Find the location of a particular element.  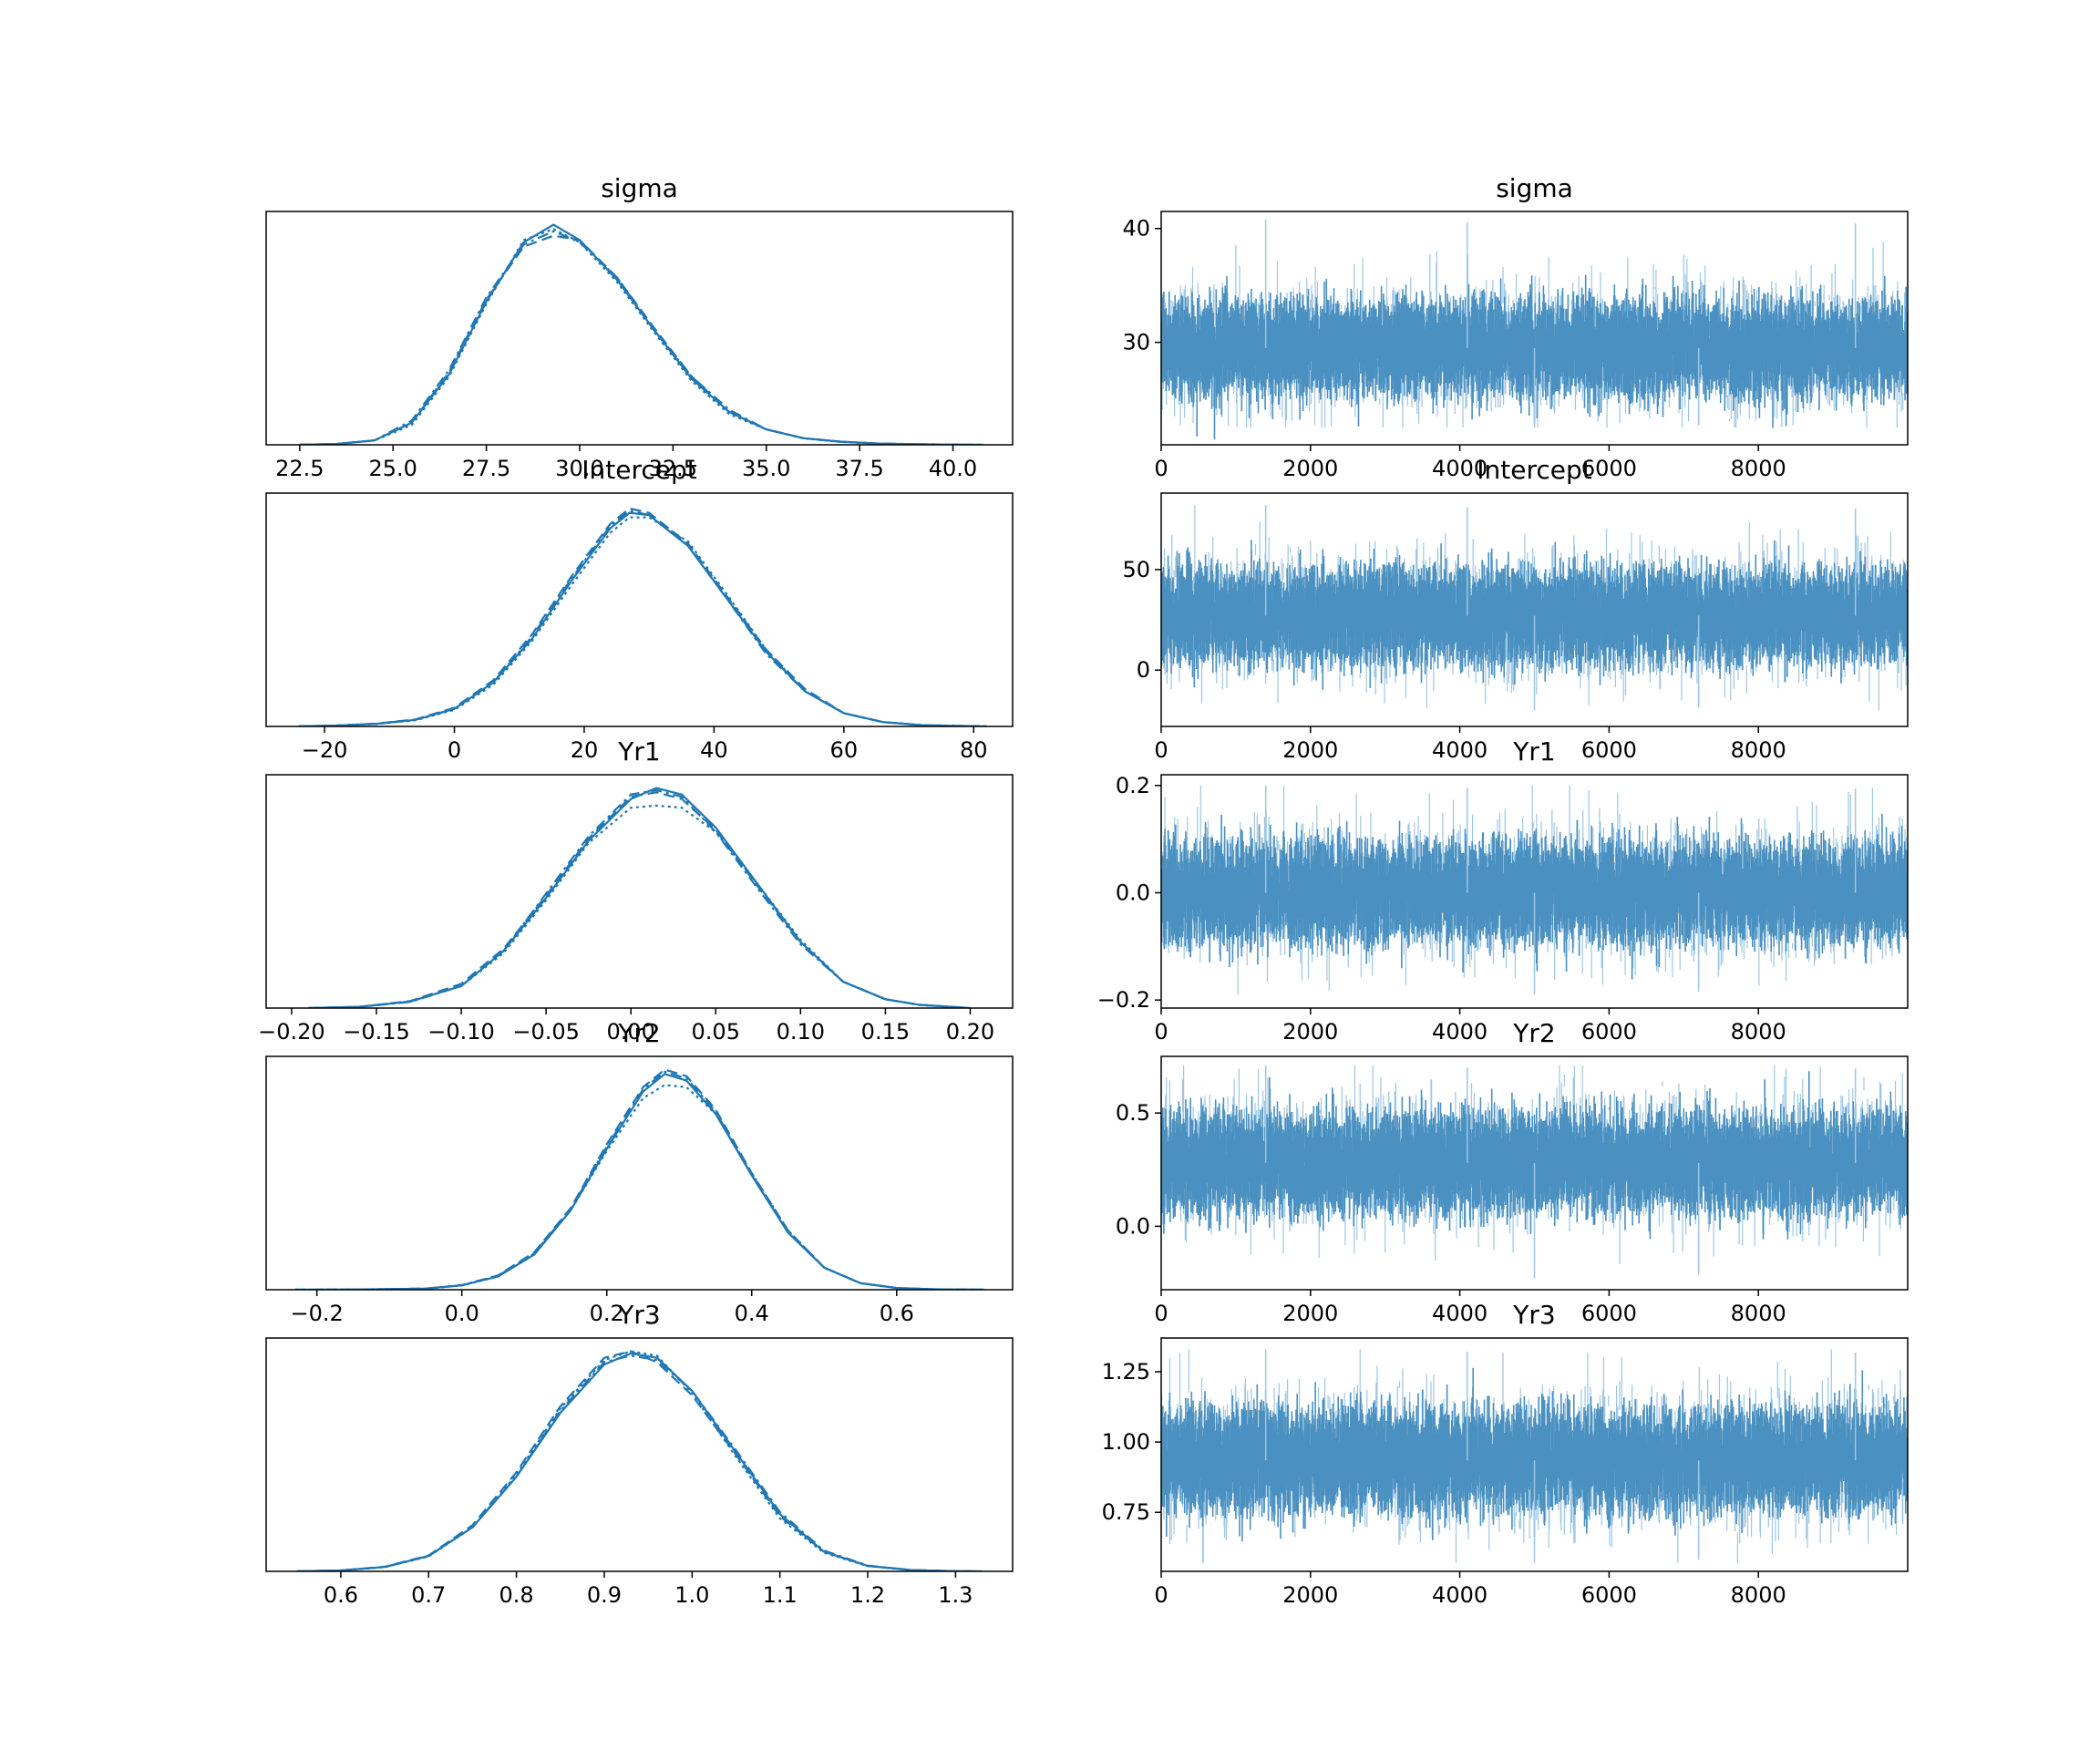

panel-title: Yr1 is located at coordinates (639, 752).